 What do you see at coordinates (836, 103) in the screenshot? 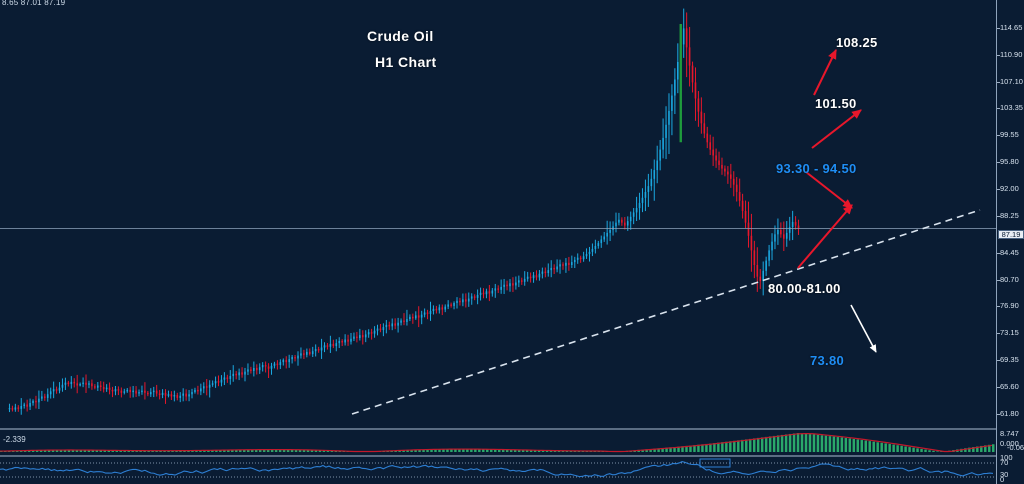
I see `annotation-target-101: 101.50` at bounding box center [836, 103].